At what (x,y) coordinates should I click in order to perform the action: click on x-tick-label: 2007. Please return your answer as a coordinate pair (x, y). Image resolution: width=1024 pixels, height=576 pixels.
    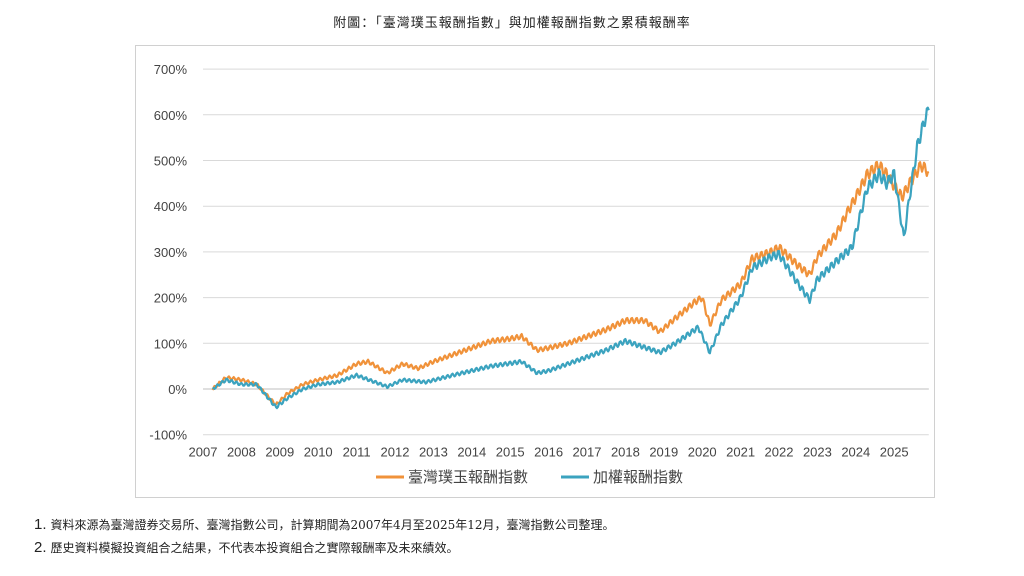
    Looking at the image, I should click on (203, 452).